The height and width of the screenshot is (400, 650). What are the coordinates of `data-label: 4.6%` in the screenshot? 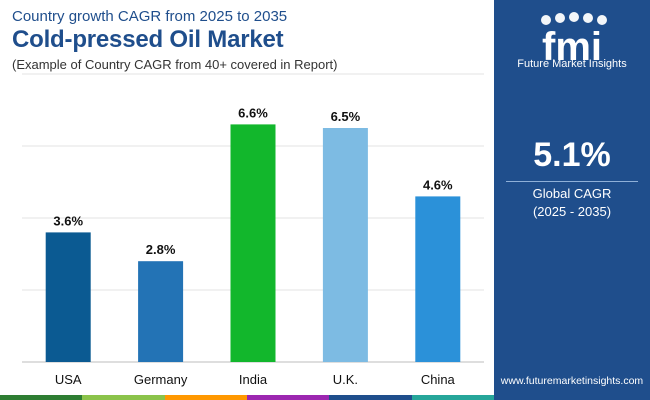 It's located at (438, 184).